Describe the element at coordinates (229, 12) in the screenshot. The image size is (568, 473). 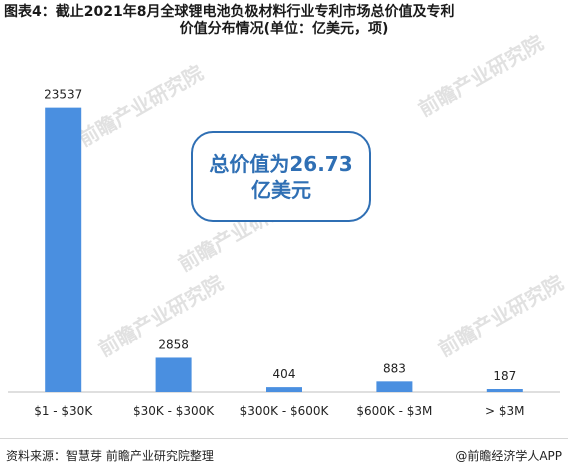
I see `chart-title-line-1: 图表4：截止2021年8月全球锂电池负极材料行业专利市场总价值及专利` at that location.